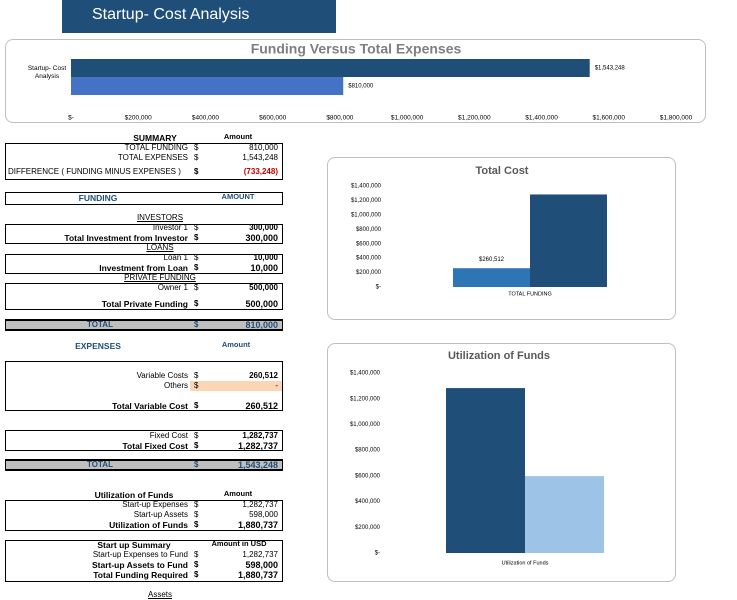 This screenshot has width=737, height=600. I want to click on row-label: Investor 1, so click(170, 227).